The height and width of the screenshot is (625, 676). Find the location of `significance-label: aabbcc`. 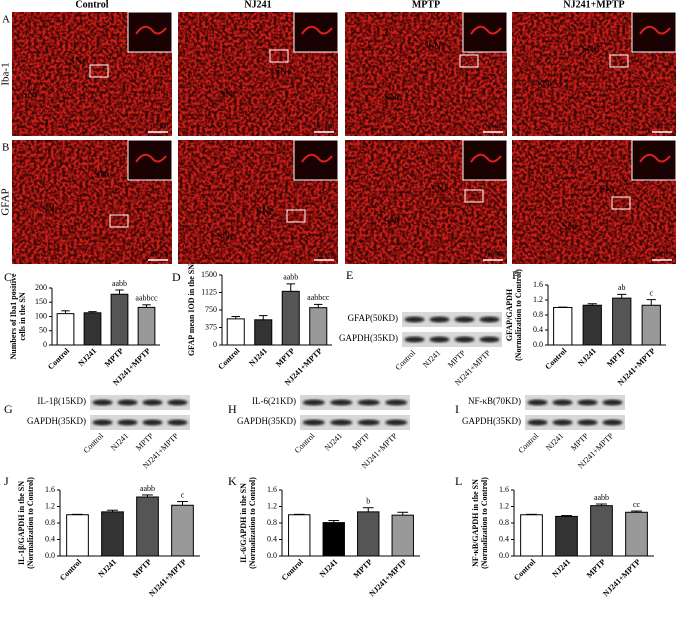

significance-label: aabbcc is located at coordinates (146, 298).